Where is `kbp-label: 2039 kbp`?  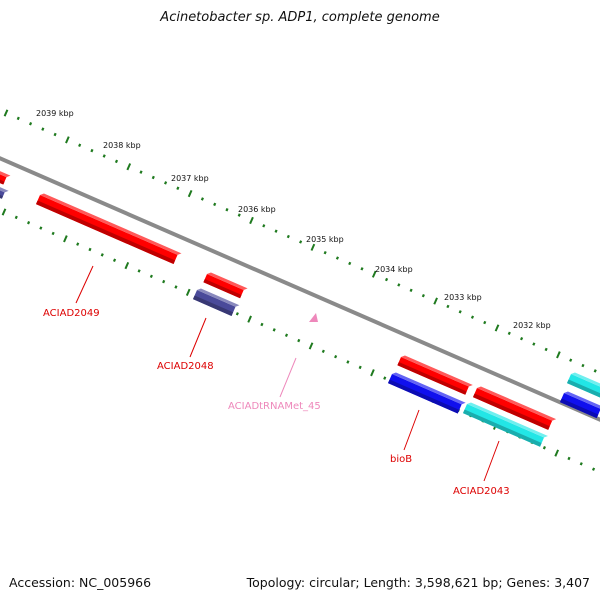
kbp-label: 2039 kbp is located at coordinates (55, 113).